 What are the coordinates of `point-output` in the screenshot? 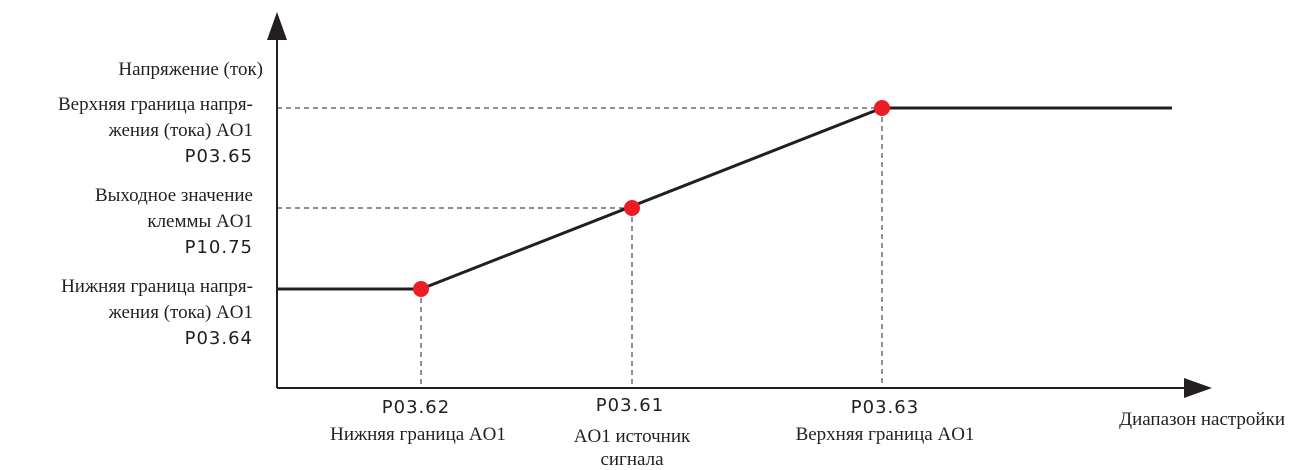 It's located at (632, 208).